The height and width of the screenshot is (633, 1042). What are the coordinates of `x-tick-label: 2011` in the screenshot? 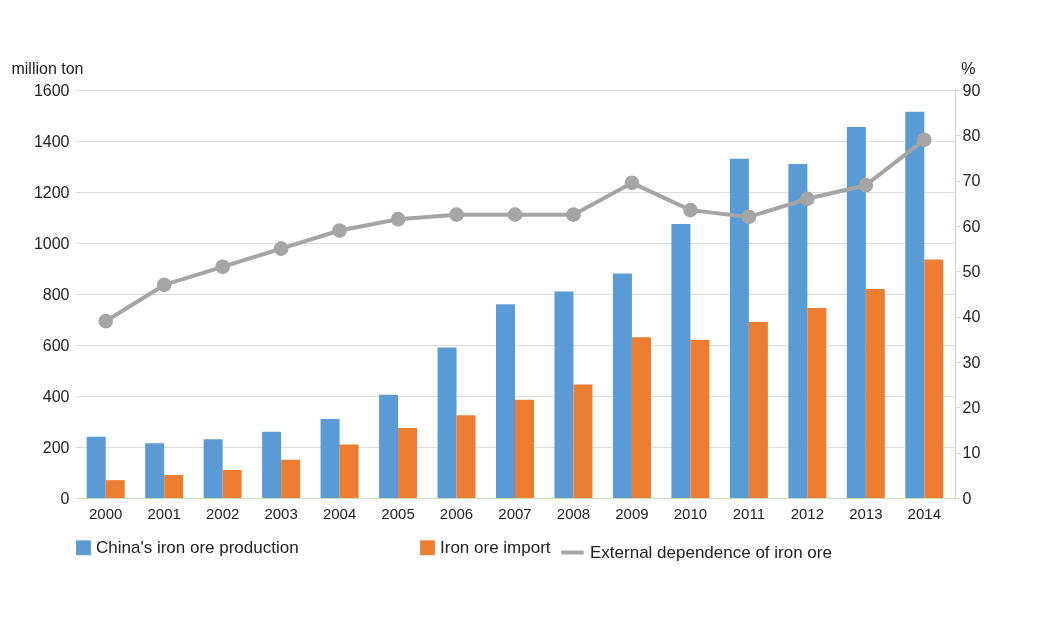 It's located at (749, 513).